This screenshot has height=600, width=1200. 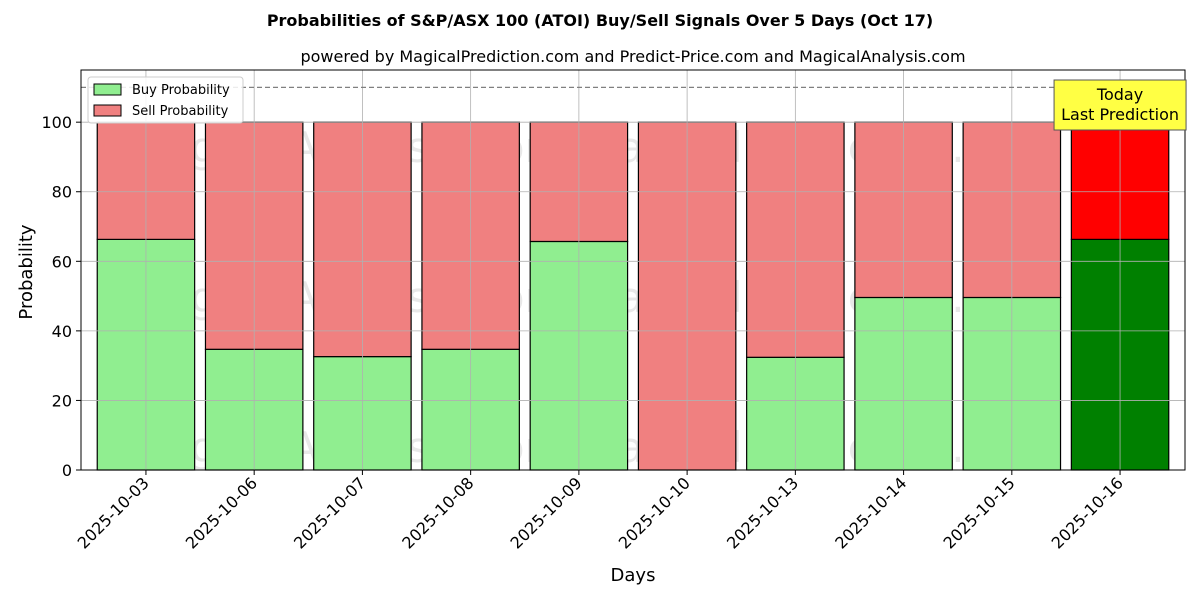 What do you see at coordinates (1119, 94) in the screenshot?
I see `annotation-line: Today` at bounding box center [1119, 94].